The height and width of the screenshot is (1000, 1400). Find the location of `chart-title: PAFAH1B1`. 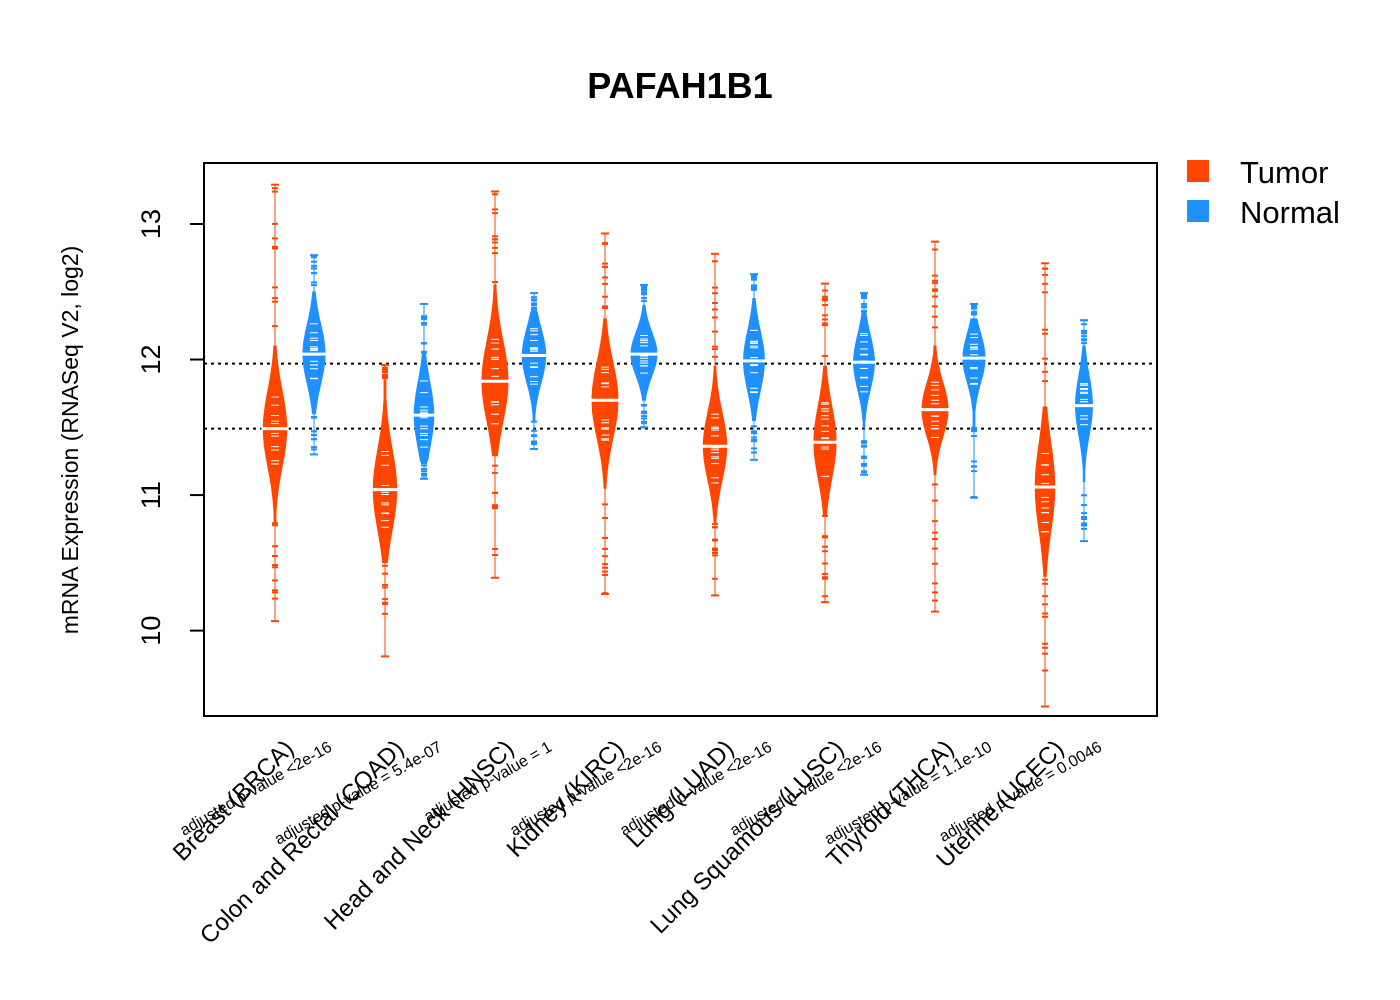

chart-title: PAFAH1B1 is located at coordinates (679, 85).